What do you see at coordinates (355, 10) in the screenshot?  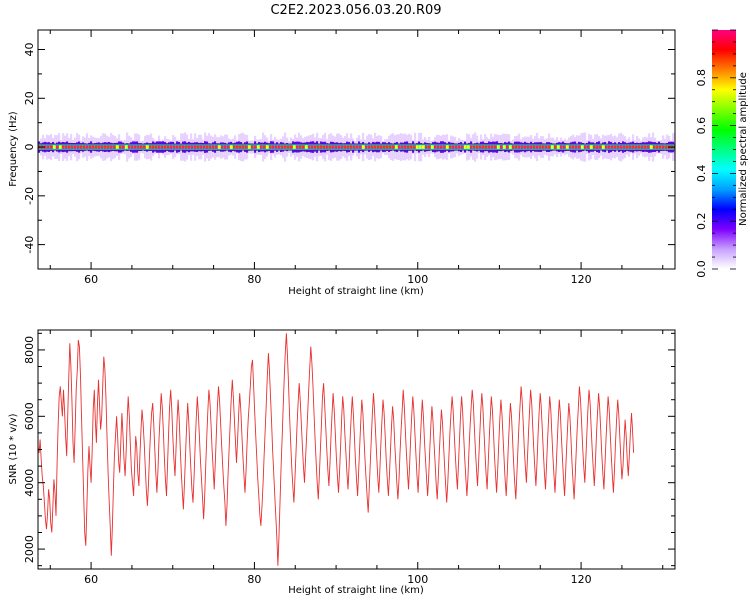 I see `figure-title: C2E2.2023.056.03.20.R09` at bounding box center [355, 10].